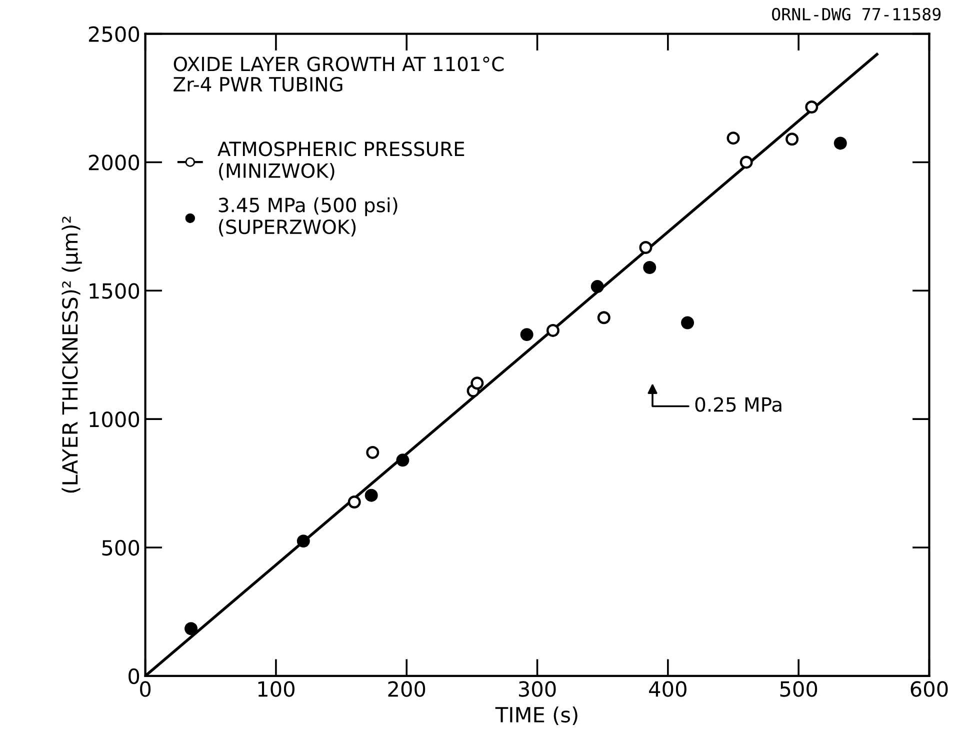 The width and height of the screenshot is (956, 751). What do you see at coordinates (145, 689) in the screenshot?
I see `x-tick-label: 0` at bounding box center [145, 689].